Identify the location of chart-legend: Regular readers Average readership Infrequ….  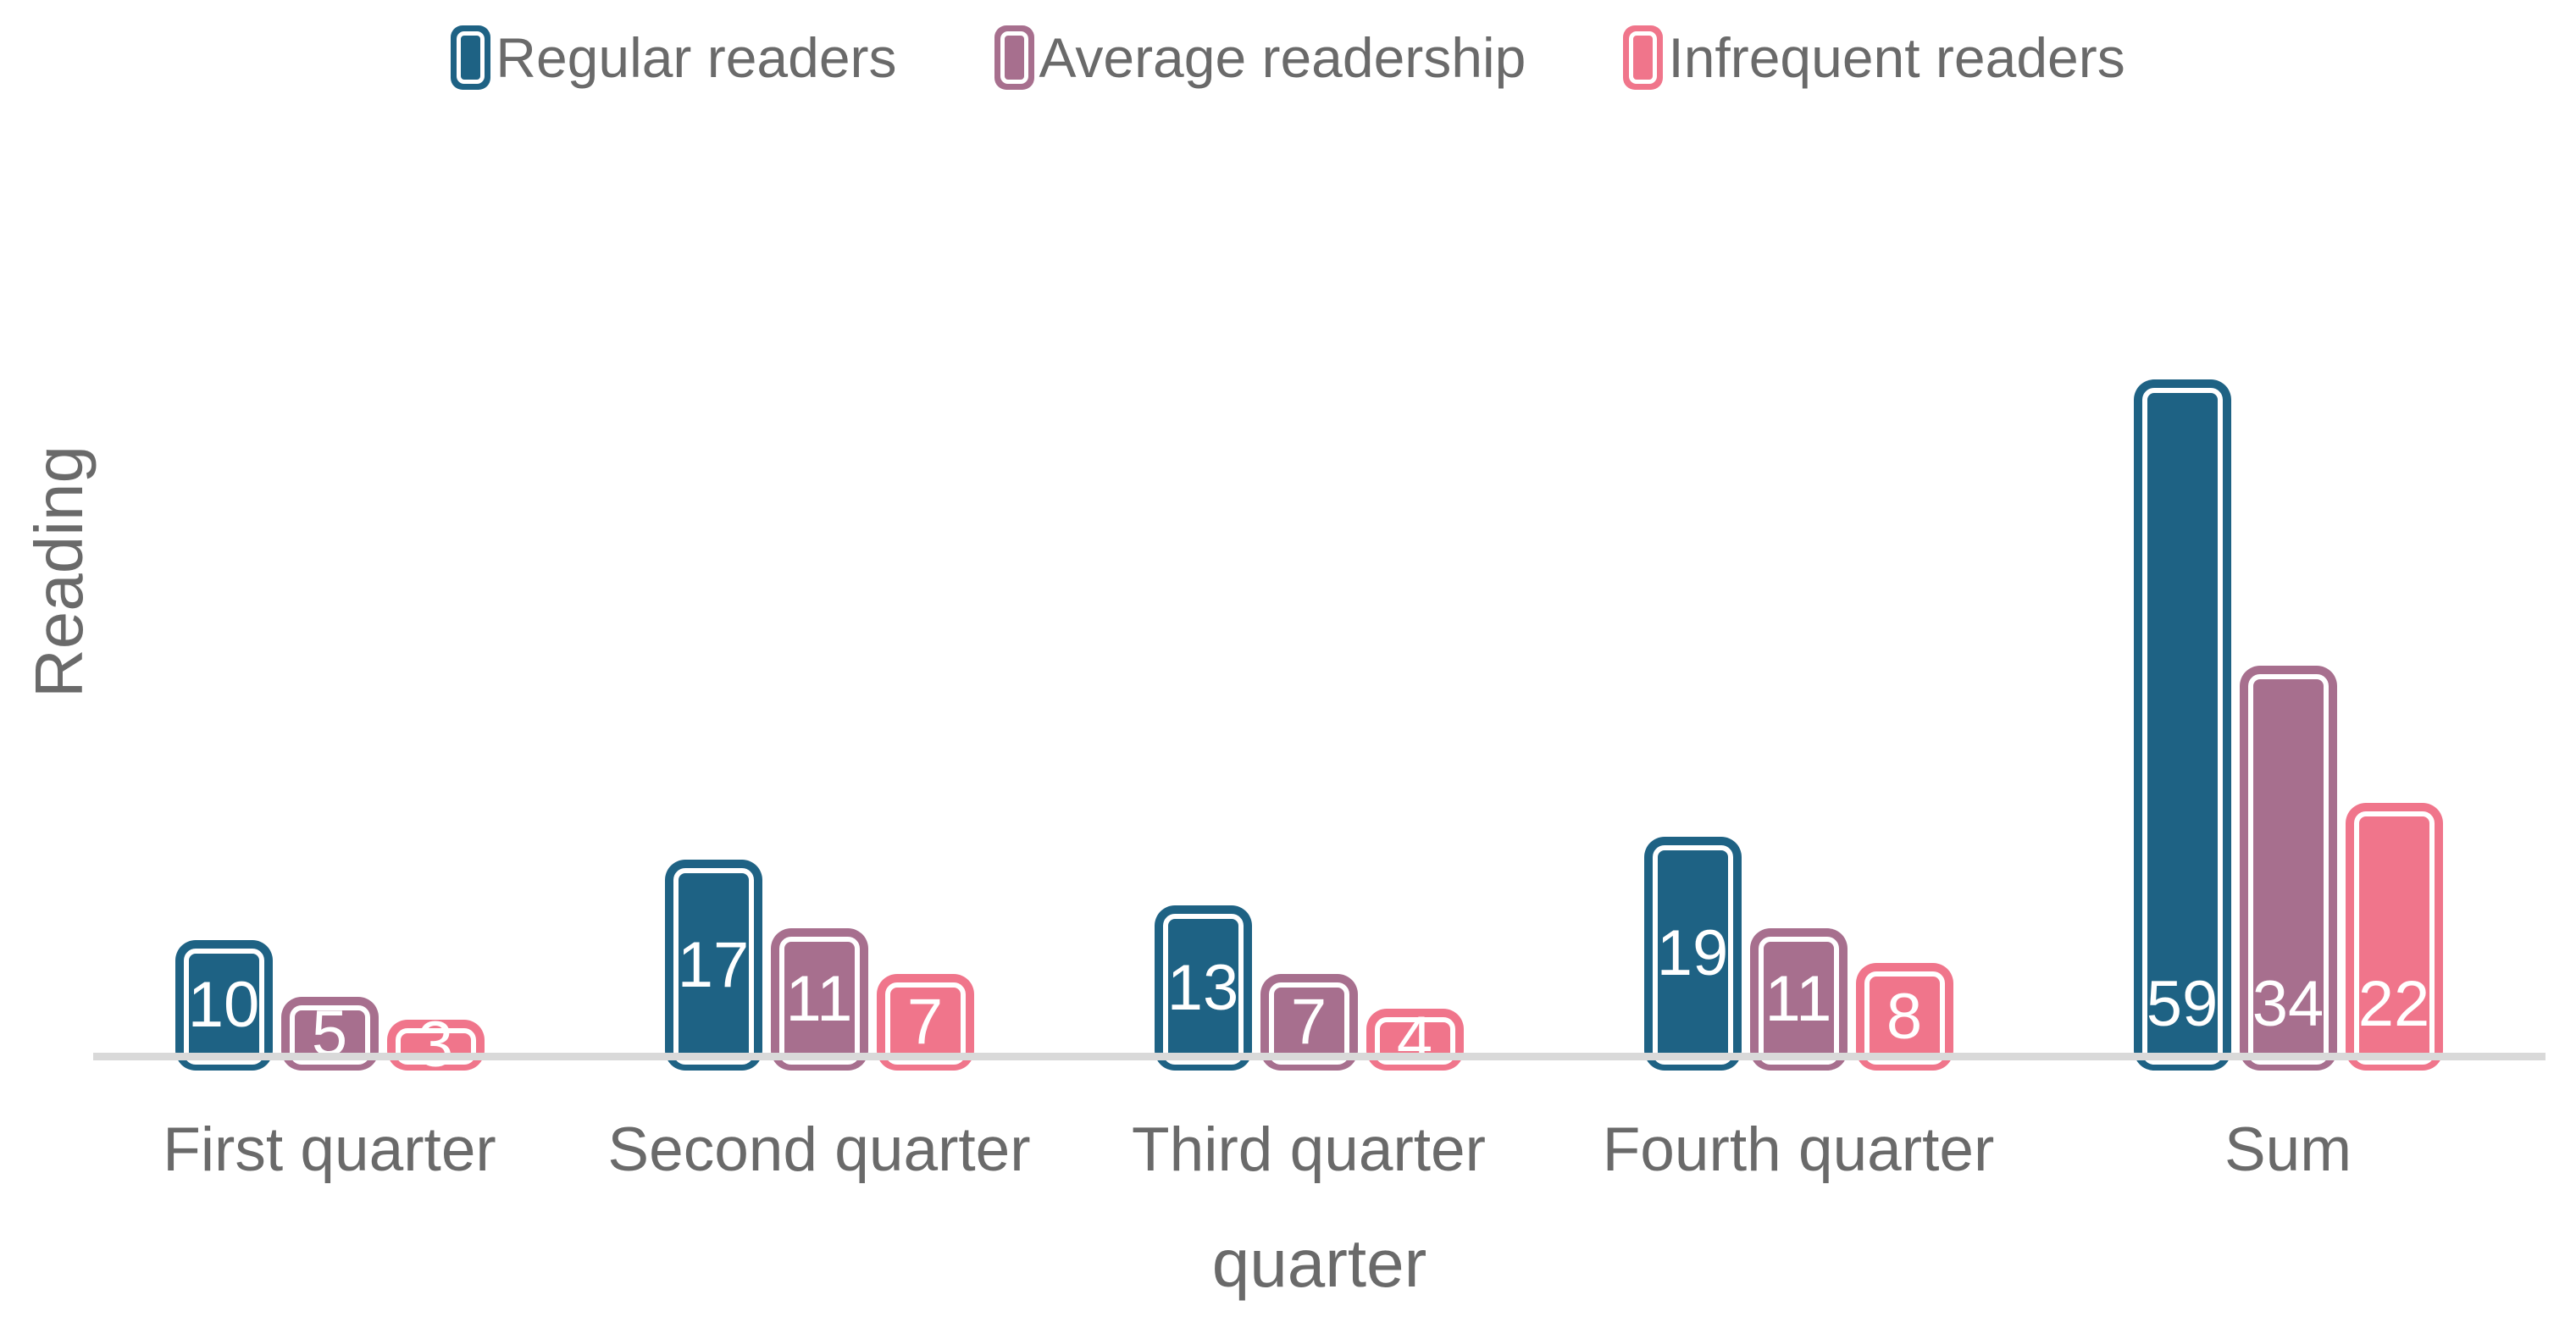
(1288, 58).